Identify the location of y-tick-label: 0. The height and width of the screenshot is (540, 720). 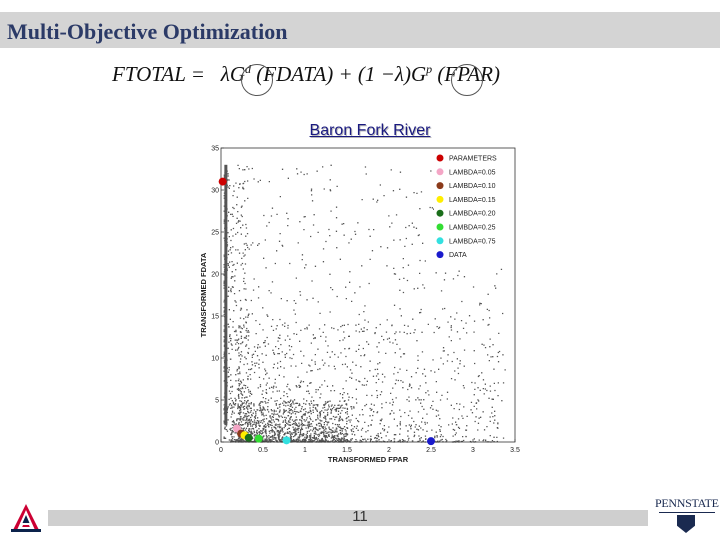
(217, 443).